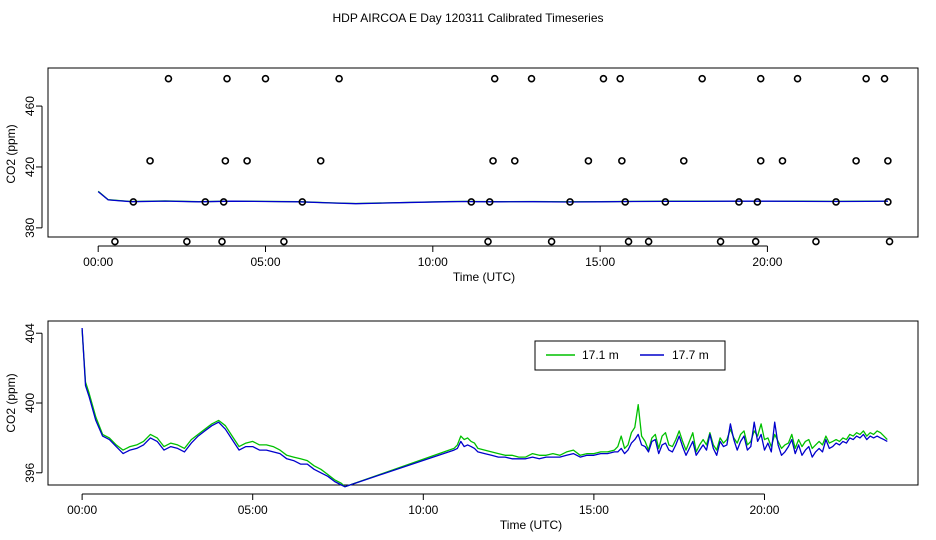  What do you see at coordinates (30, 333) in the screenshot?
I see `y-tick-label: 404` at bounding box center [30, 333].